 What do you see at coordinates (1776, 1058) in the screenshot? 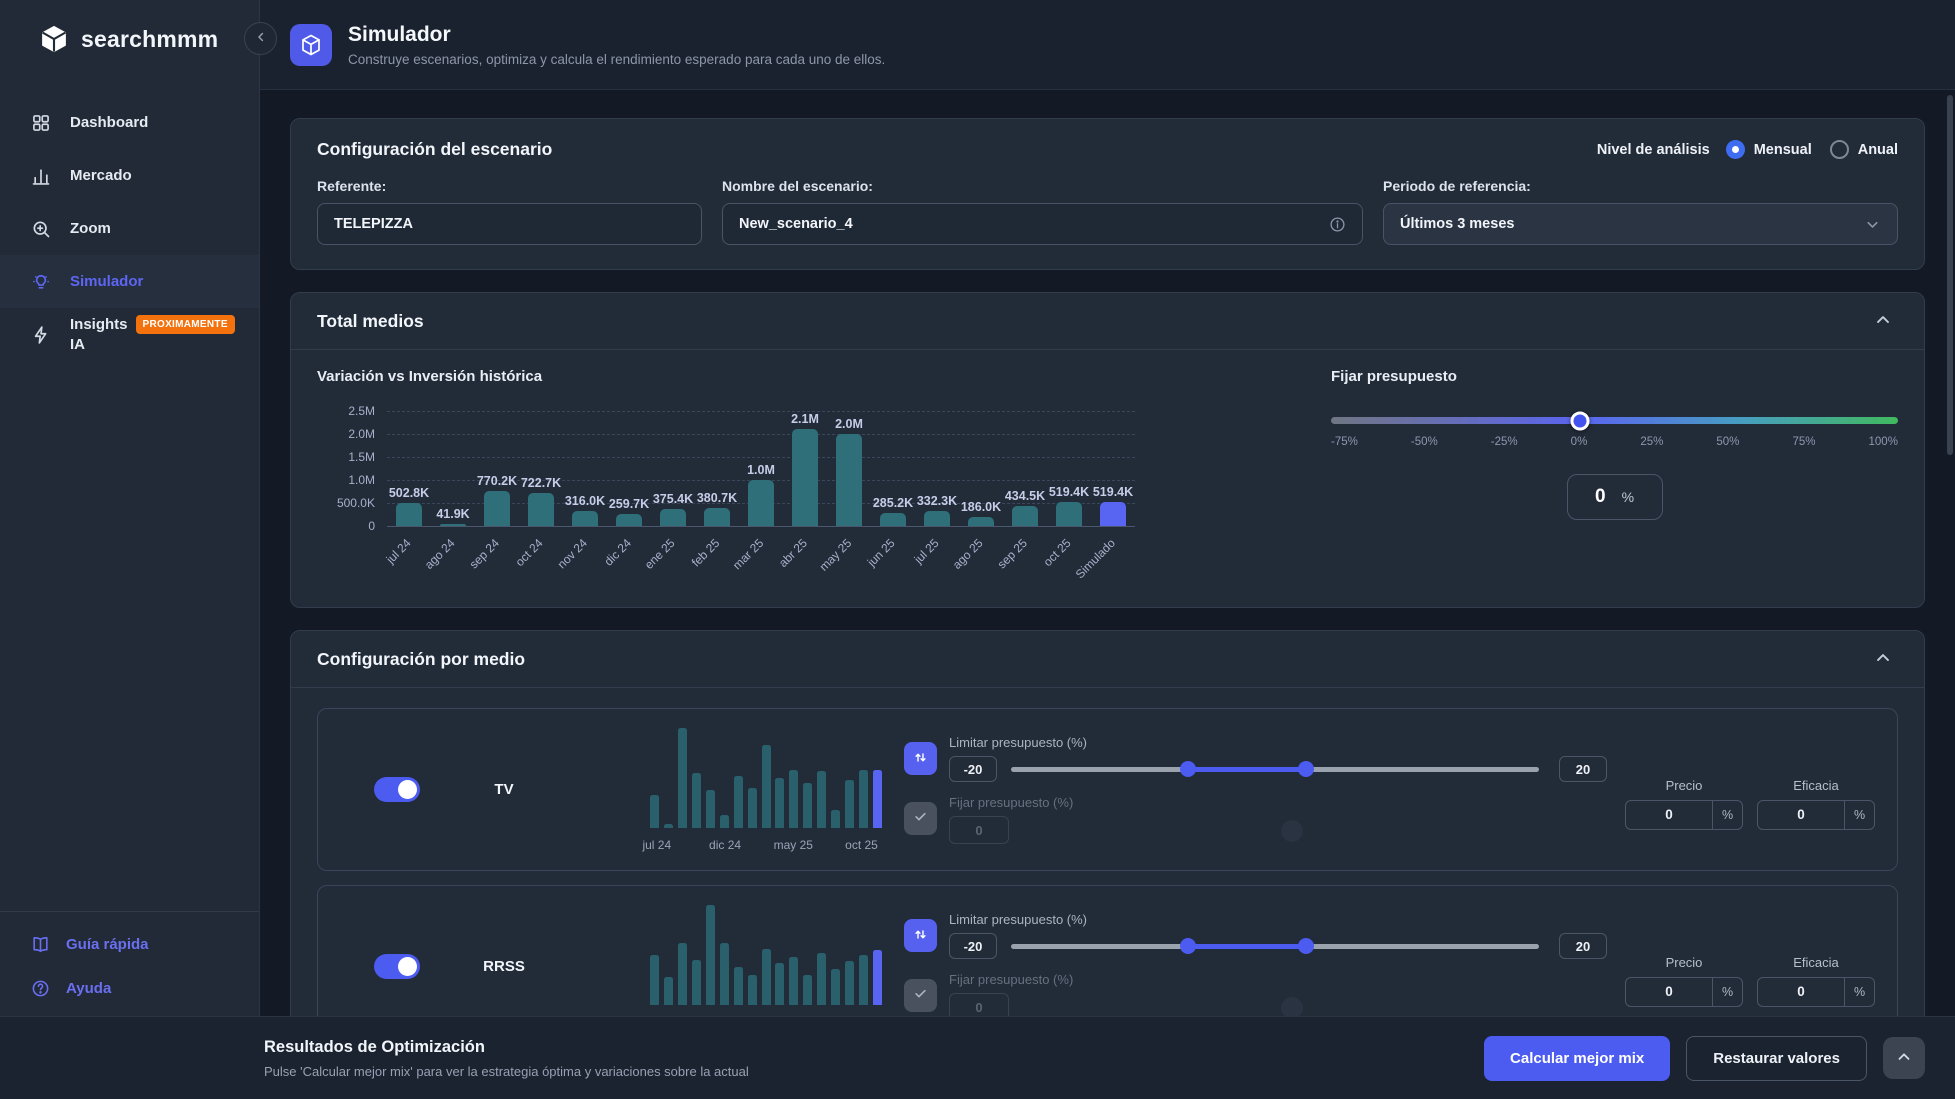
I see `restore-values-button: Restaurar valores` at bounding box center [1776, 1058].